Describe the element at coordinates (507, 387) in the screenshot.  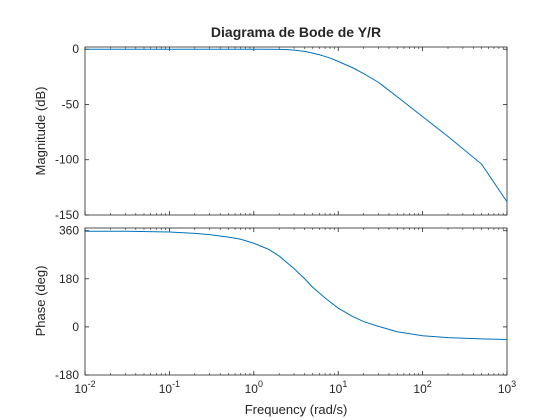
I see `phase-x-tick-label: 10³` at that location.